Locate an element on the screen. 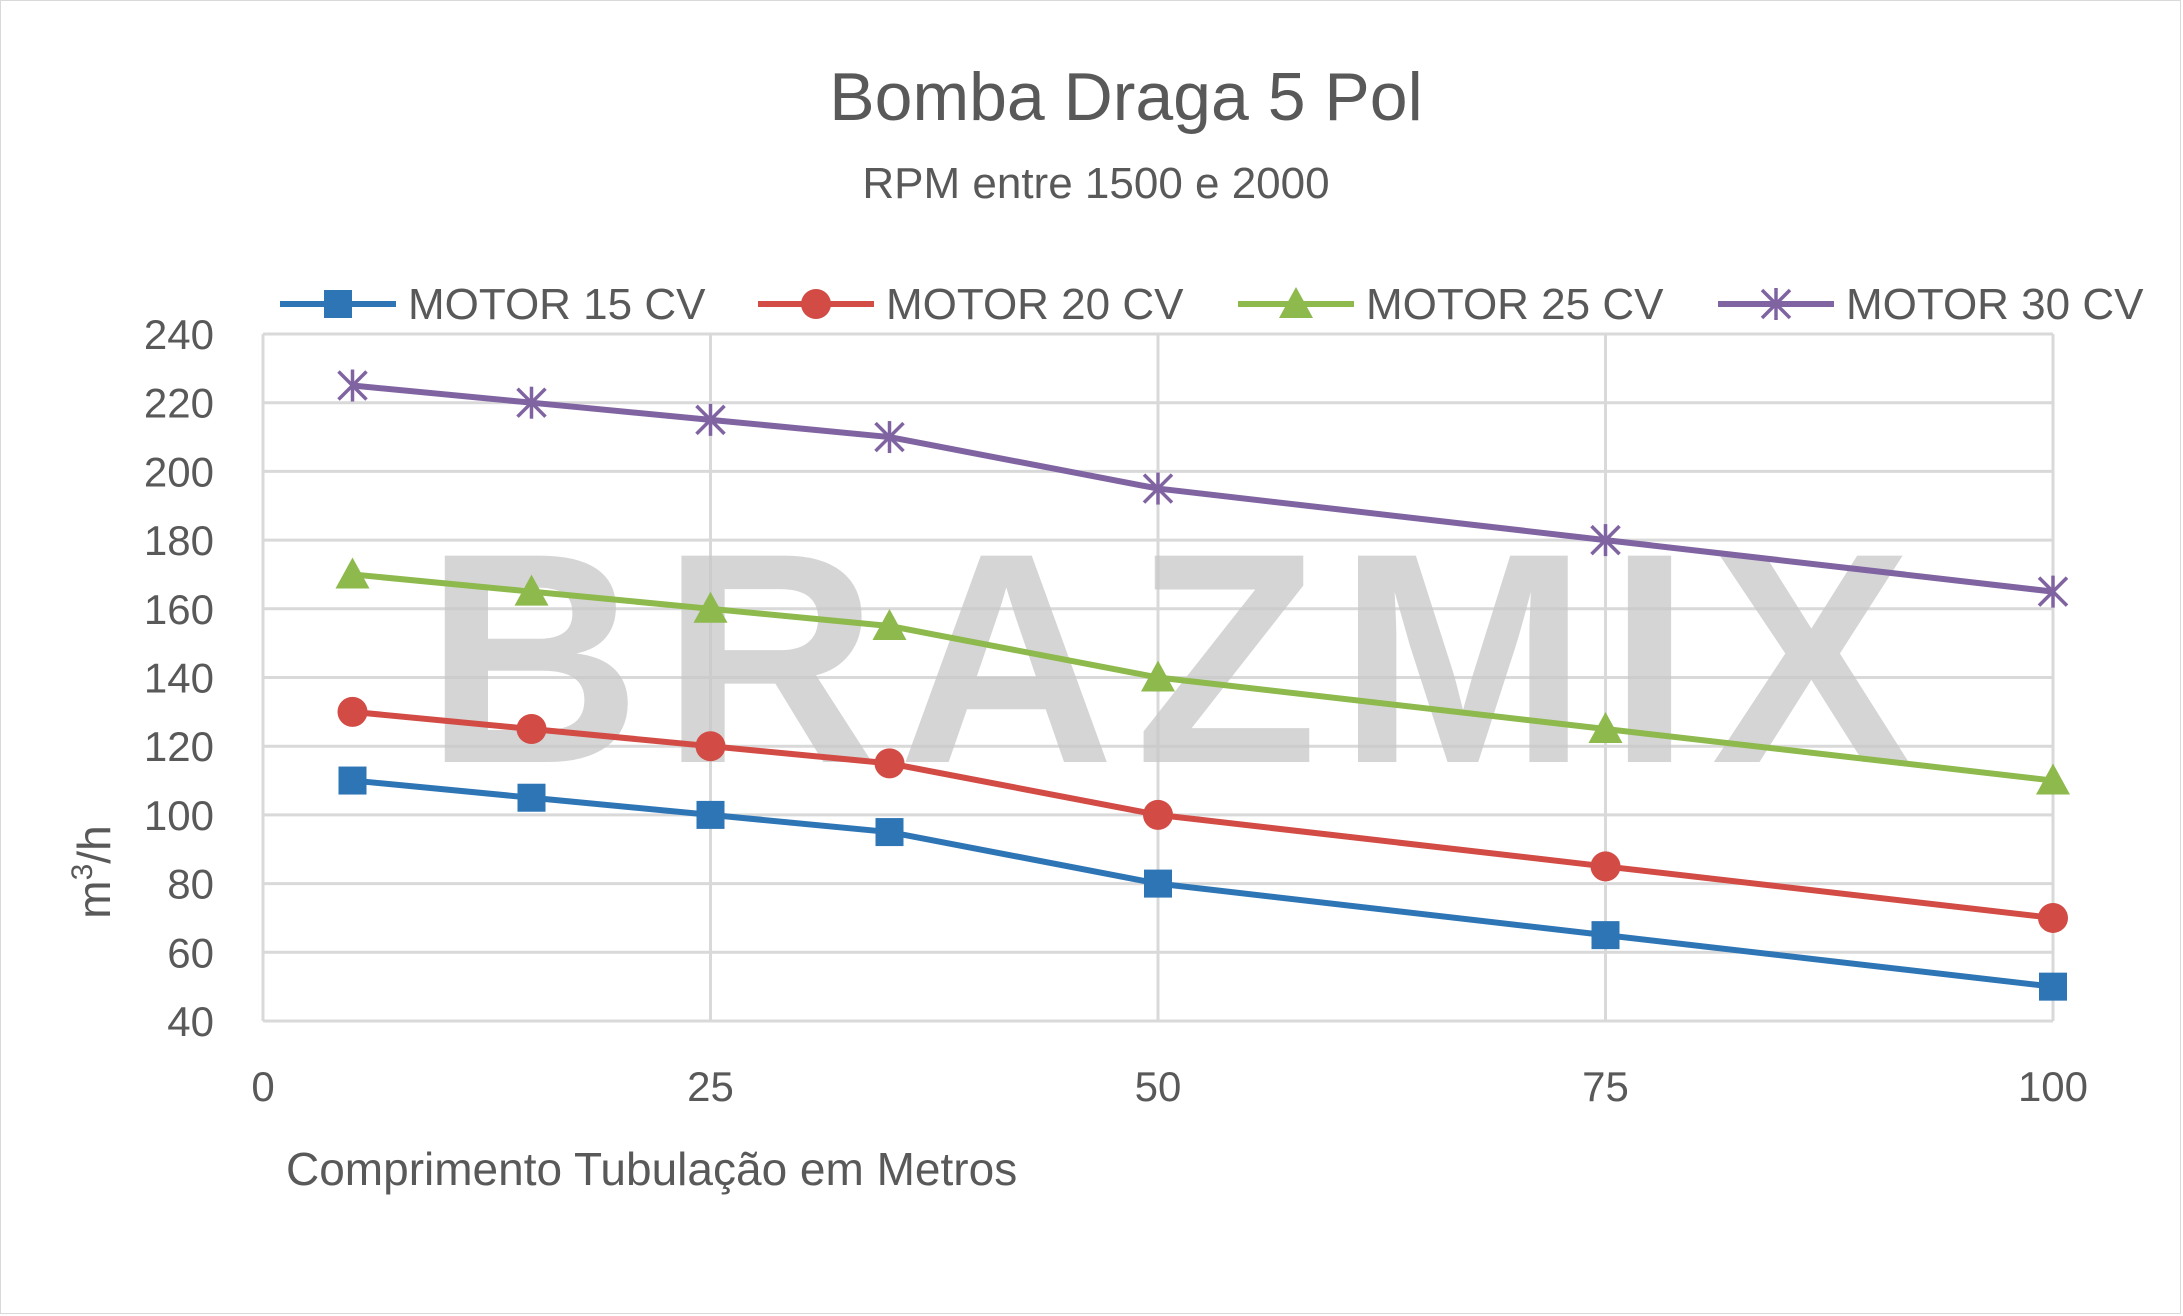 This screenshot has height=1316, width=2183. legend-item: MOTOR 30 CV is located at coordinates (1931, 304).